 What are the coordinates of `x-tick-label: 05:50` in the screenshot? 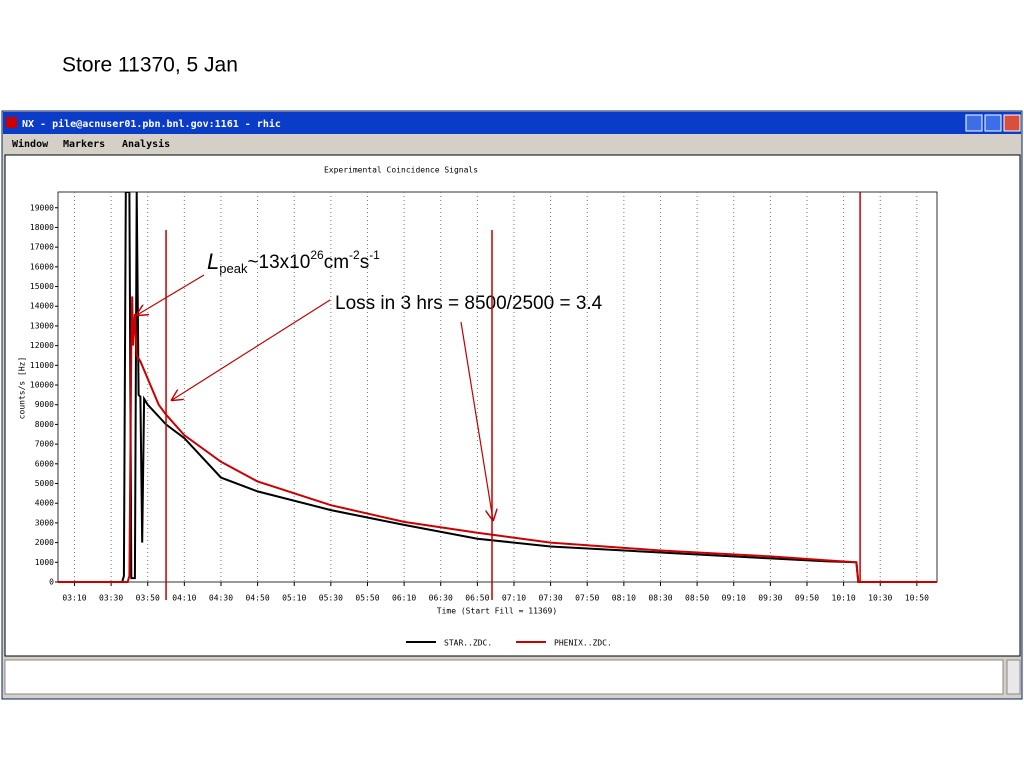 It's located at (367, 598).